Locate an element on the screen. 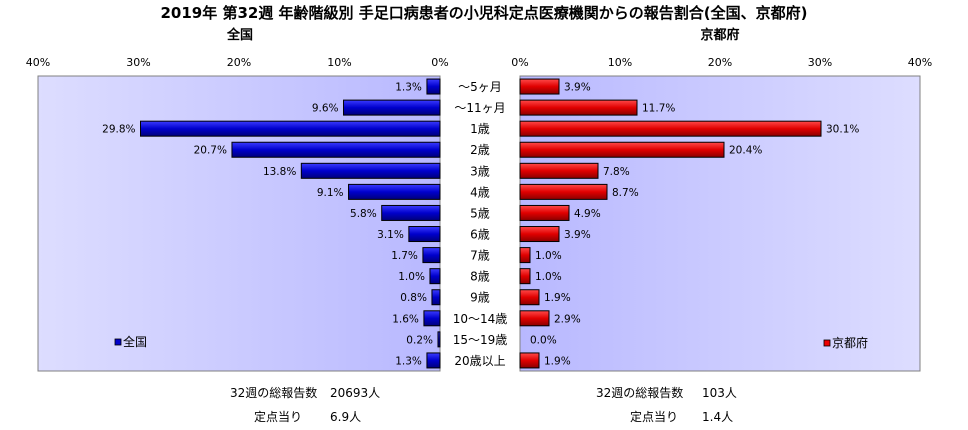  national-data-label: 13.8% is located at coordinates (279, 172).